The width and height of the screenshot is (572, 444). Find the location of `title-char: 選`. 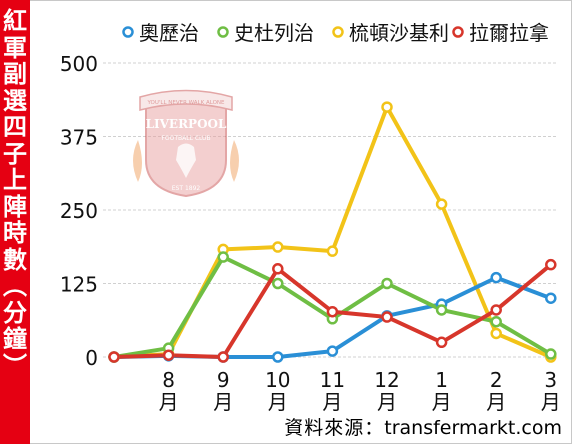

title-char: 選 is located at coordinates (15, 100).